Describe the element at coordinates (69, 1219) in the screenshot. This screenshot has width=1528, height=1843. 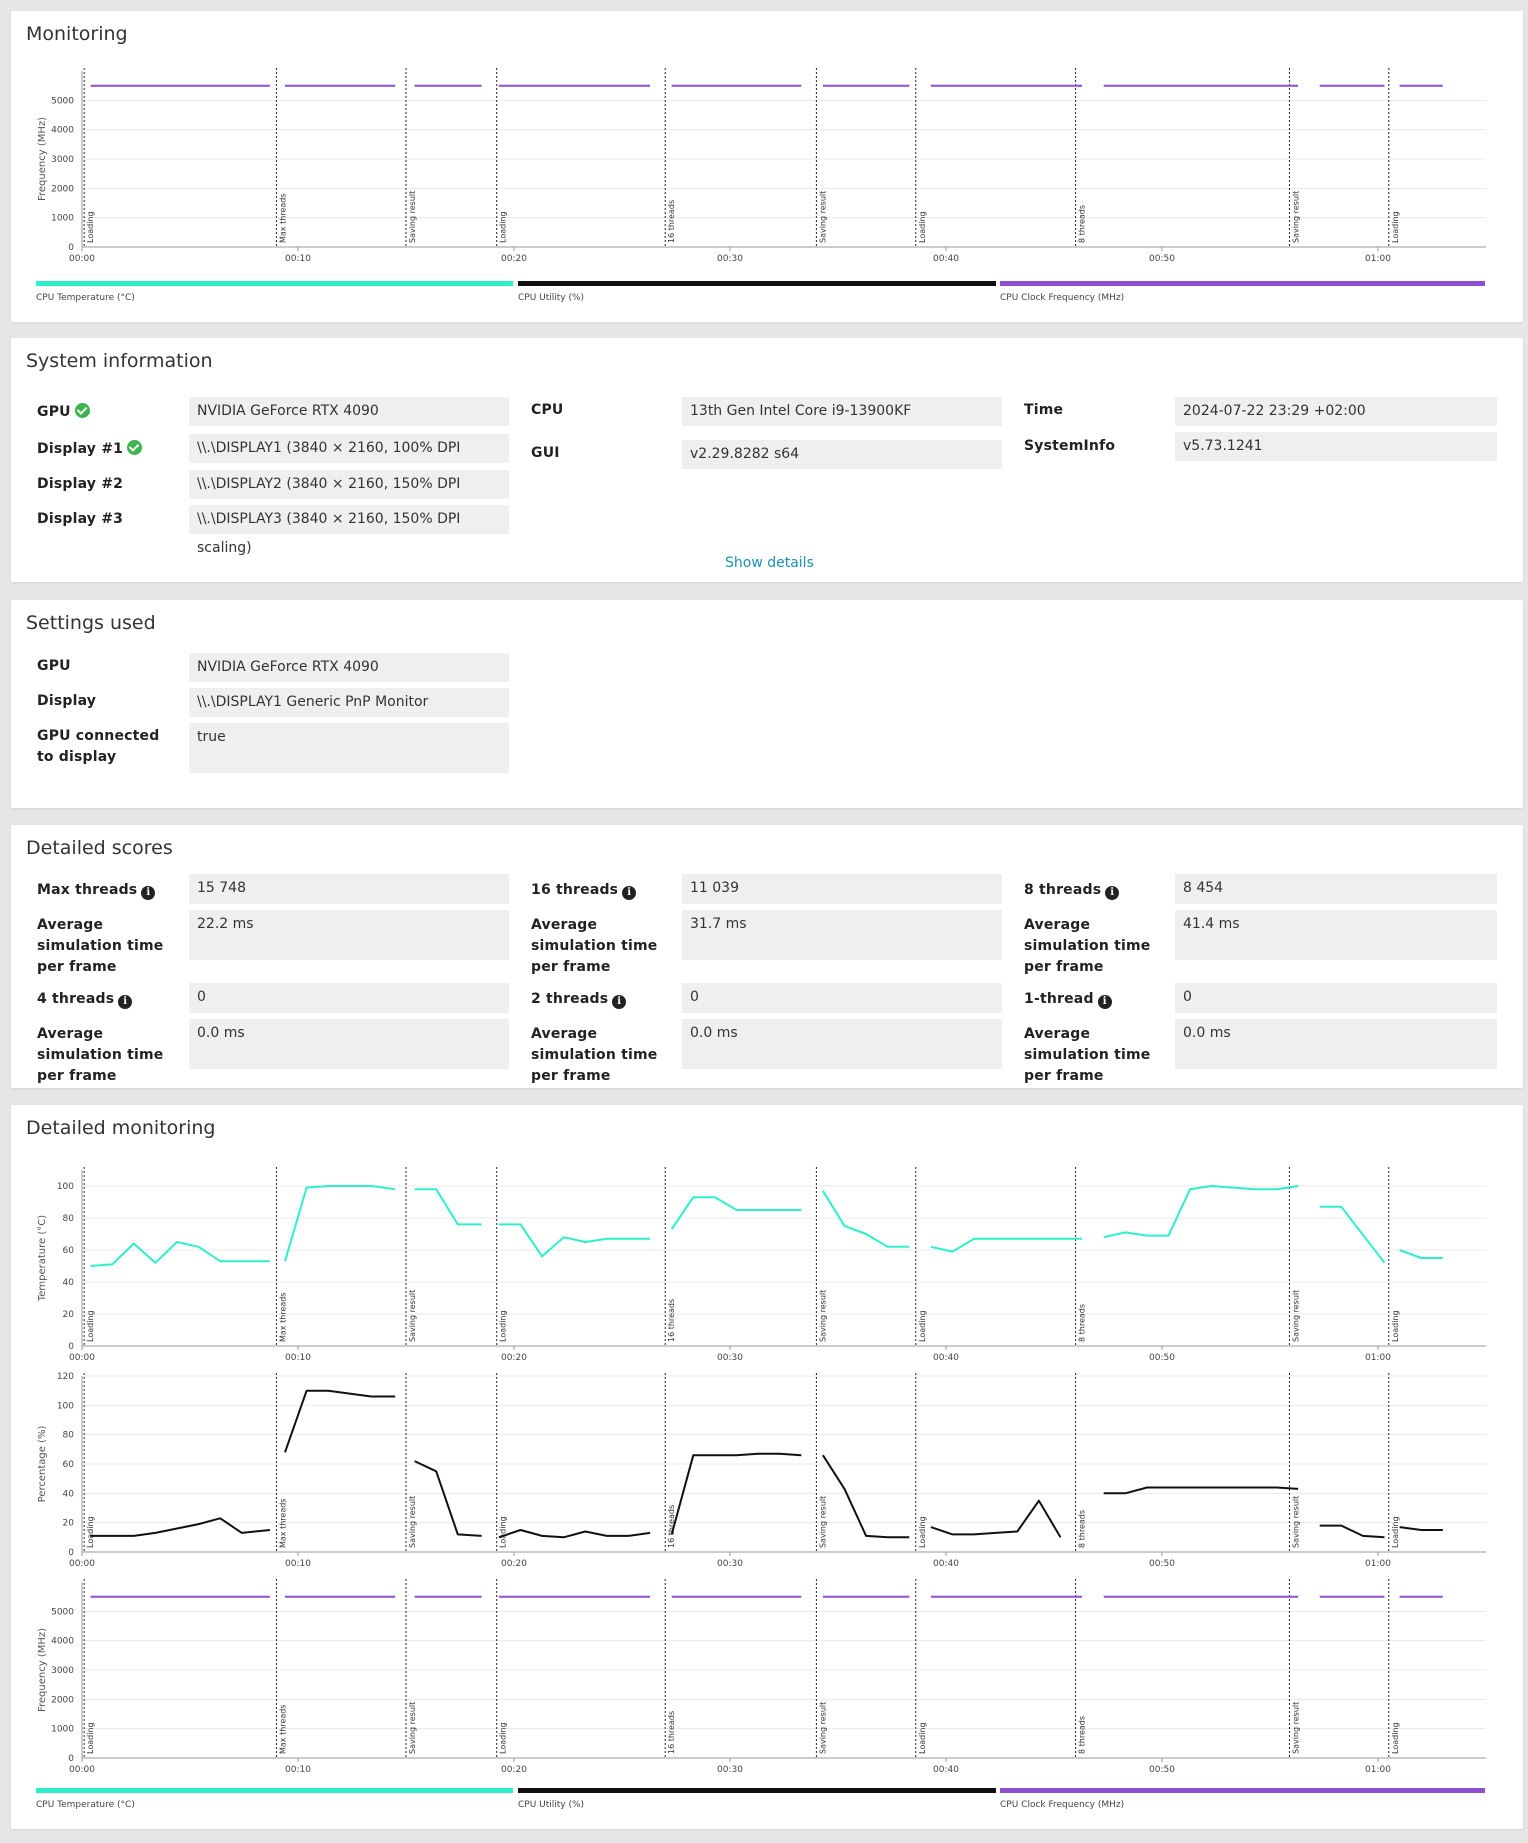
I see `y-tick-label: 80` at that location.